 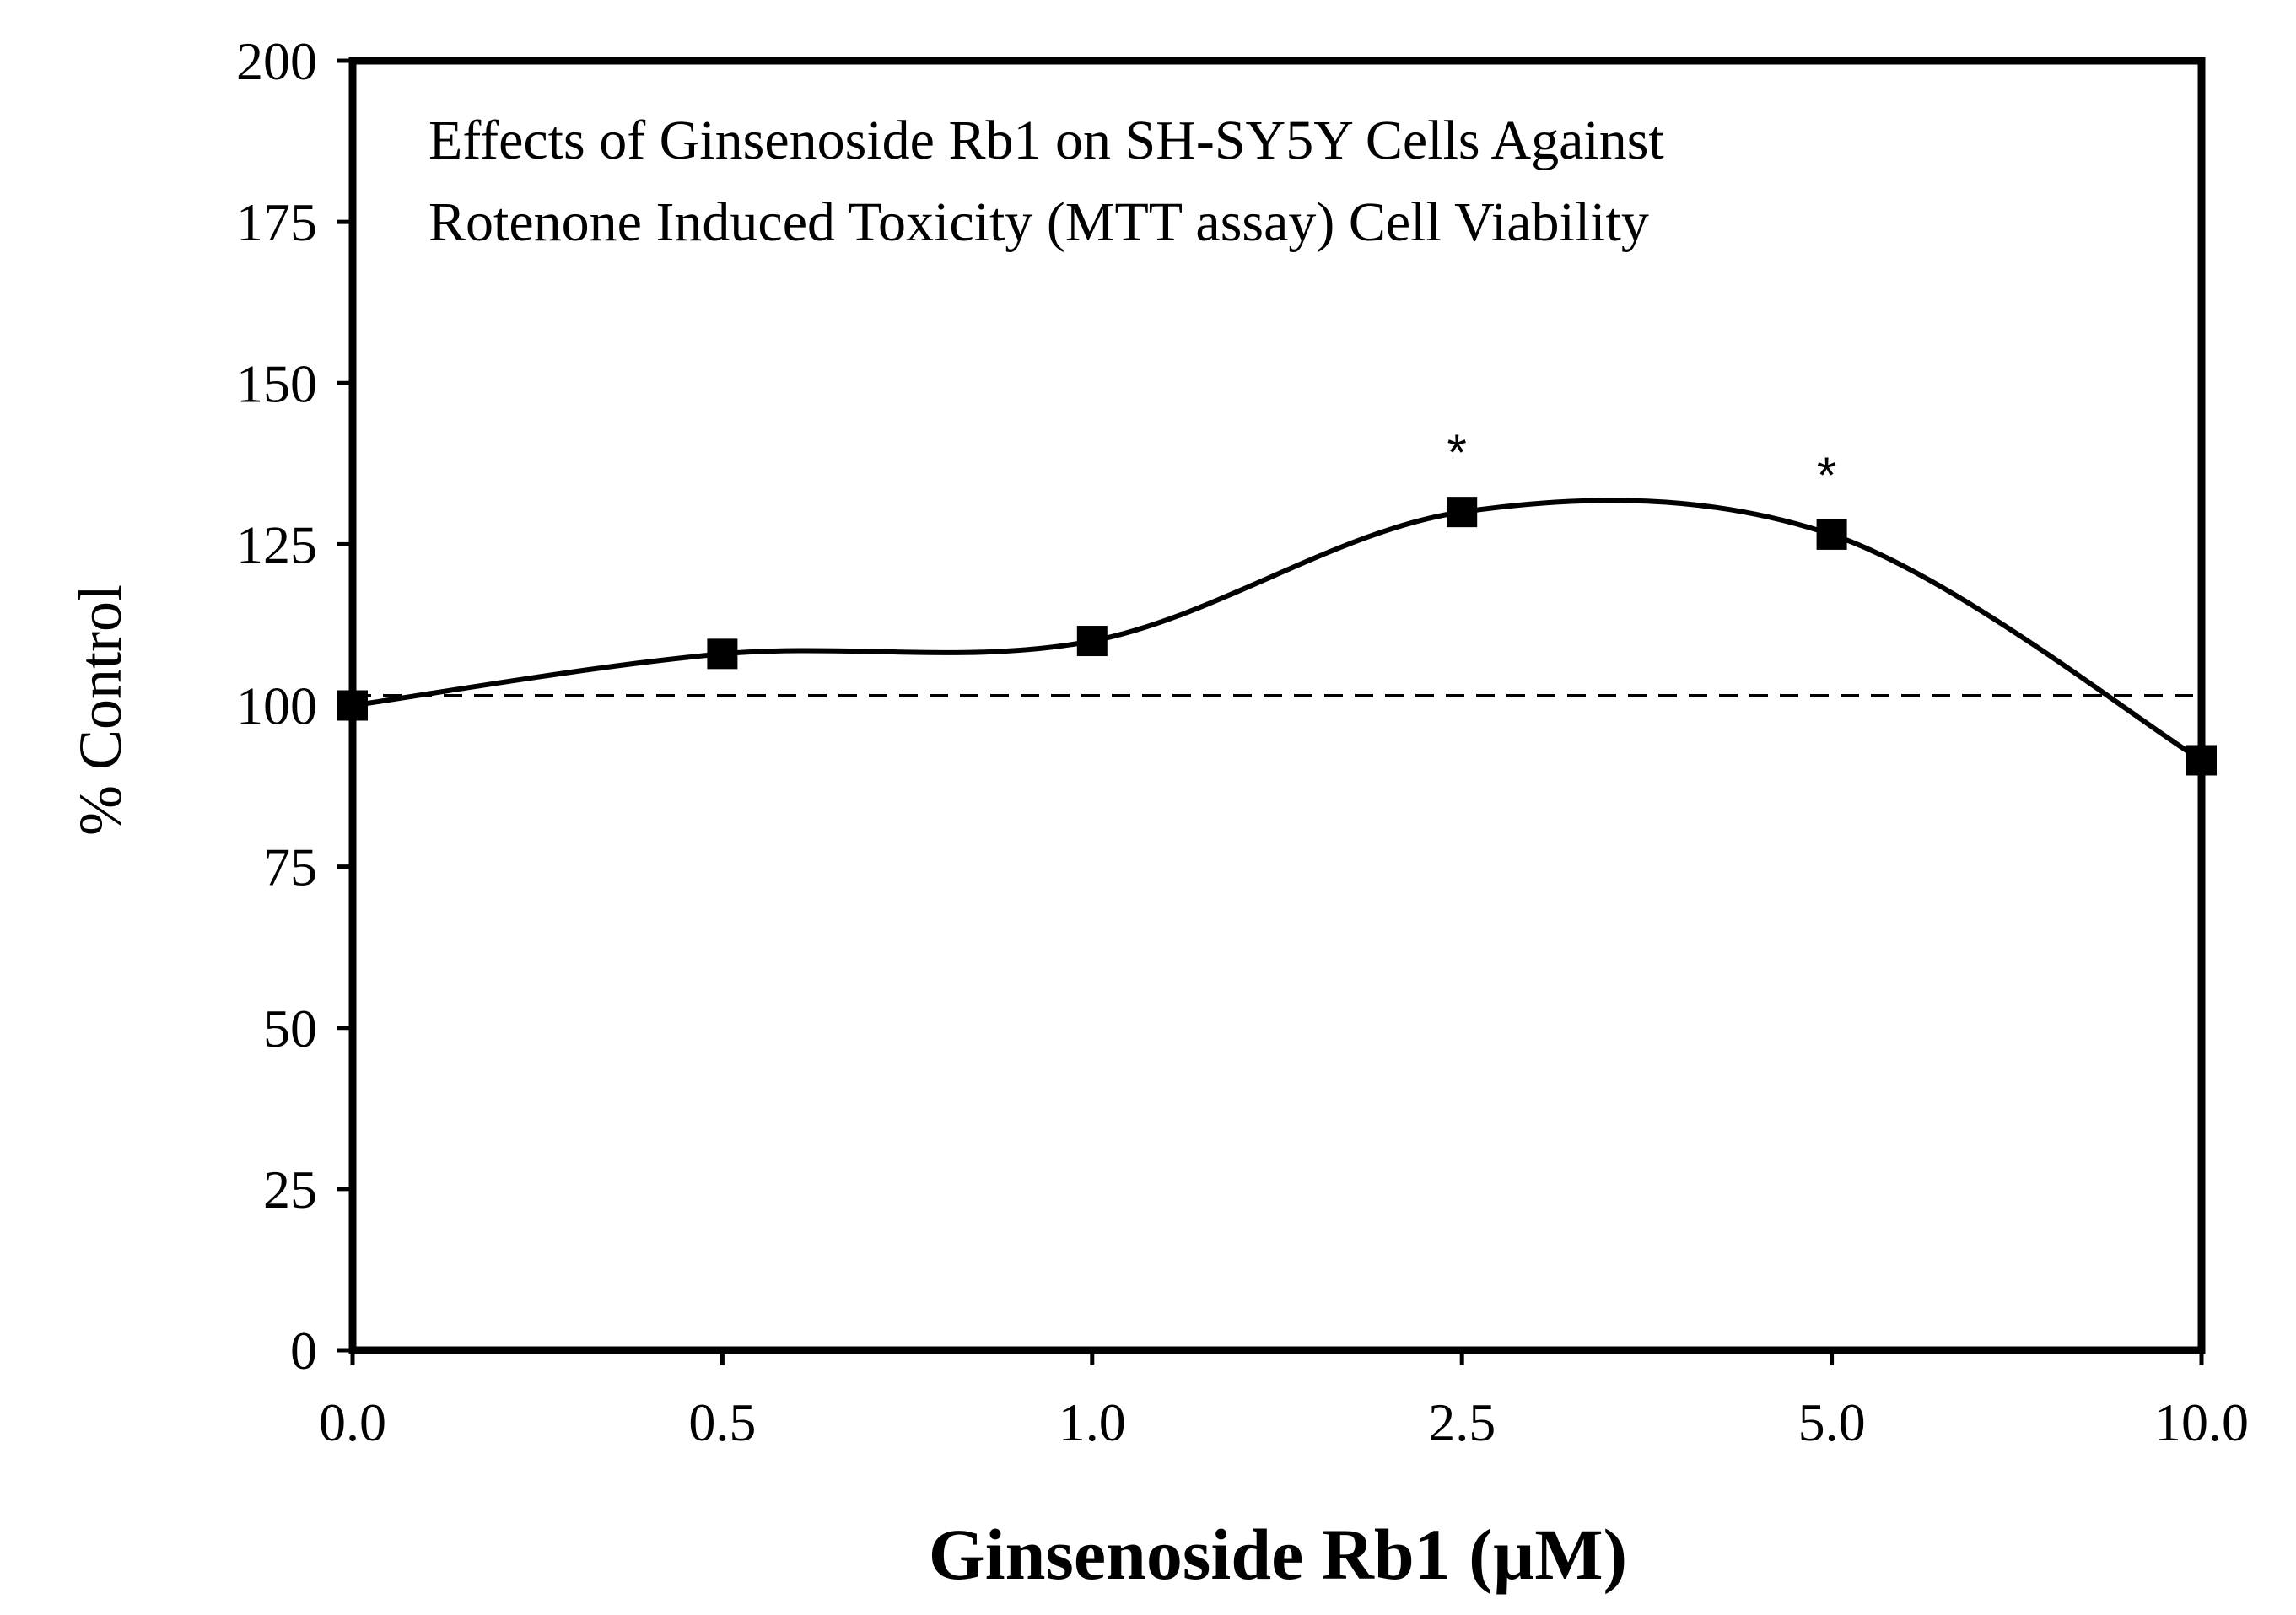 What do you see at coordinates (1832, 1422) in the screenshot?
I see `x-tick-label: 5.0` at bounding box center [1832, 1422].